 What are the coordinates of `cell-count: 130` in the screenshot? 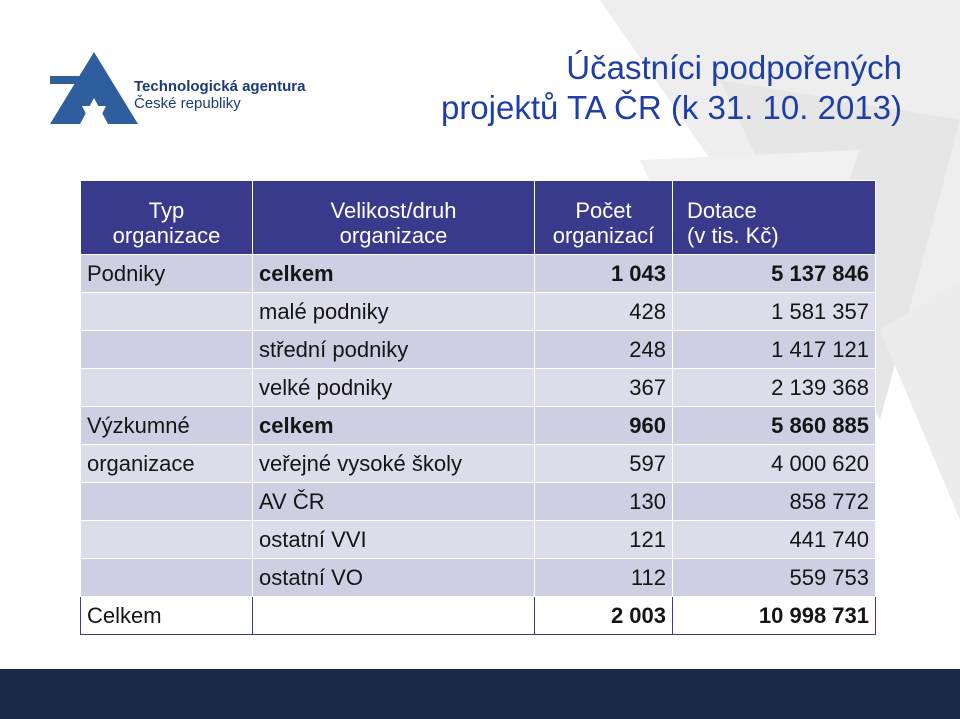 It's located at (603, 501).